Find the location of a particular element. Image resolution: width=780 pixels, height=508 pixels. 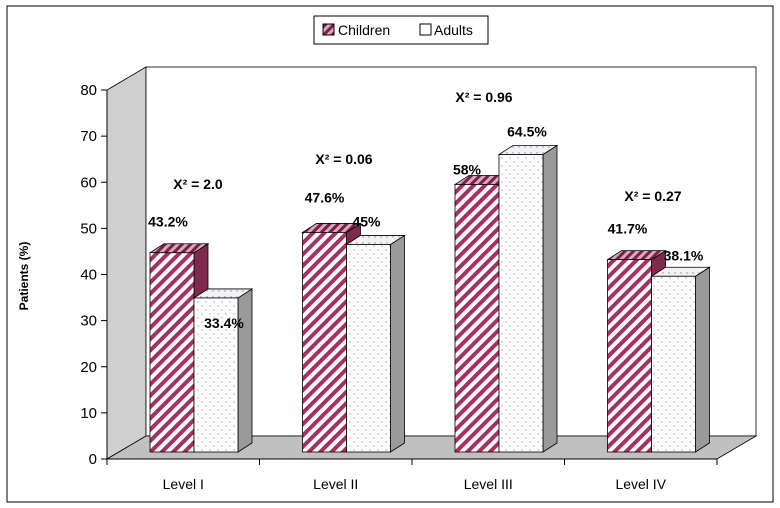

legend-swatch-children is located at coordinates (328, 29).